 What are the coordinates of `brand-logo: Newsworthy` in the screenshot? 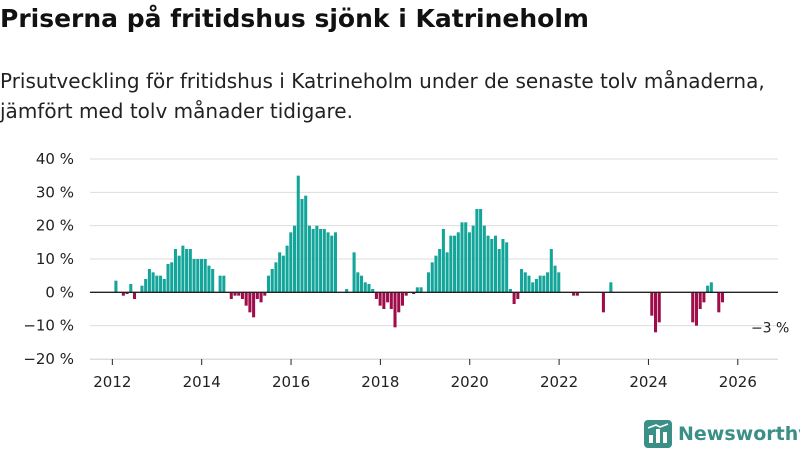 It's located at (722, 434).